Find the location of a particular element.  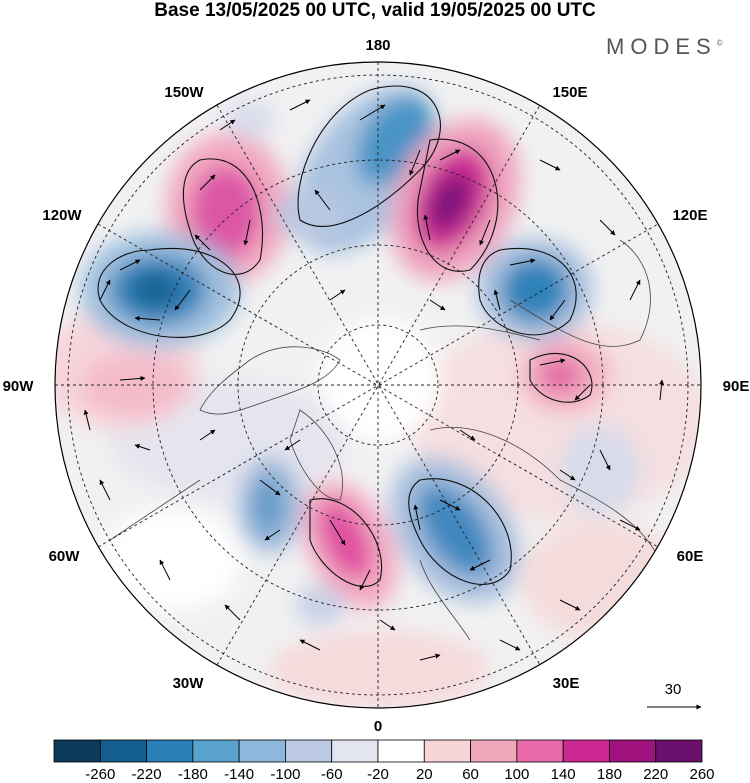

colorbar-label: -140 is located at coordinates (239, 774).